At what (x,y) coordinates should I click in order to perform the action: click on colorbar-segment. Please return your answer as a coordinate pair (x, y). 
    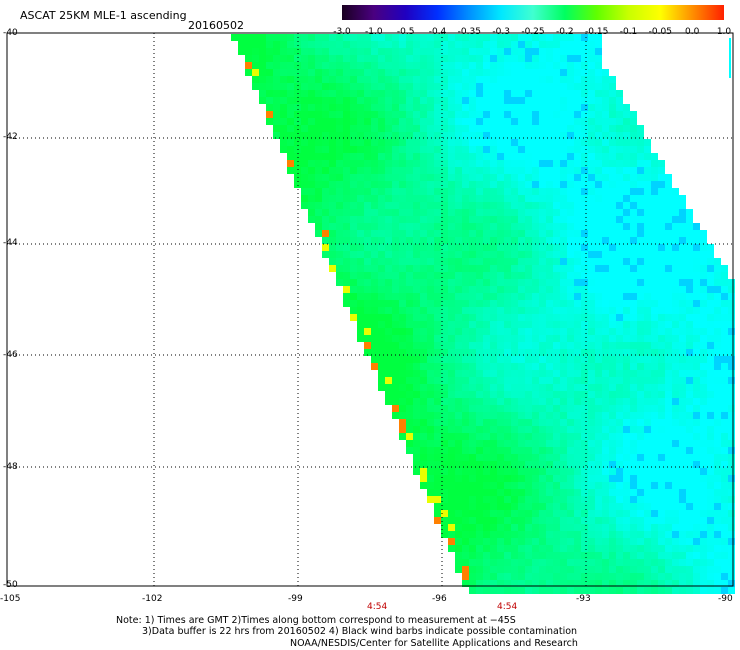
    Looking at the image, I should click on (679, 12).